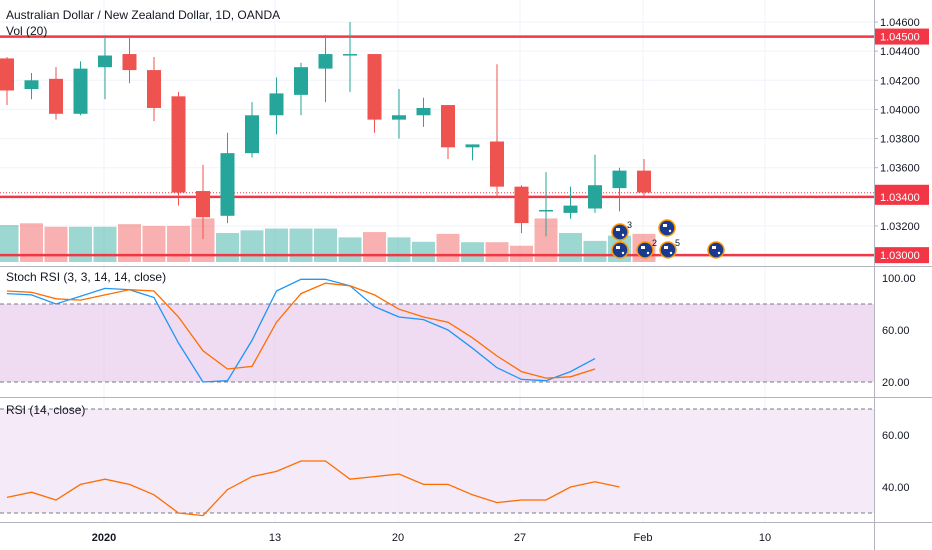 This screenshot has width=932, height=550. Describe the element at coordinates (629, 225) in the screenshot. I see `event-count: 3` at that location.